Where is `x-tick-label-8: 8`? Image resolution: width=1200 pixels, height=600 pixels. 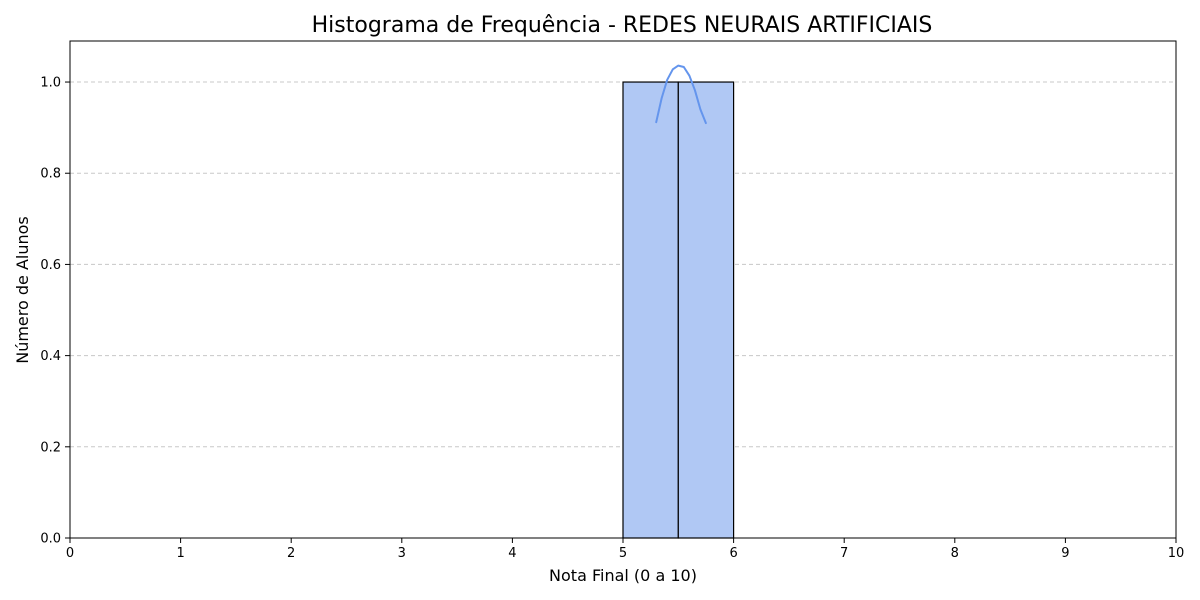 x-tick-label-8: 8 is located at coordinates (955, 553).